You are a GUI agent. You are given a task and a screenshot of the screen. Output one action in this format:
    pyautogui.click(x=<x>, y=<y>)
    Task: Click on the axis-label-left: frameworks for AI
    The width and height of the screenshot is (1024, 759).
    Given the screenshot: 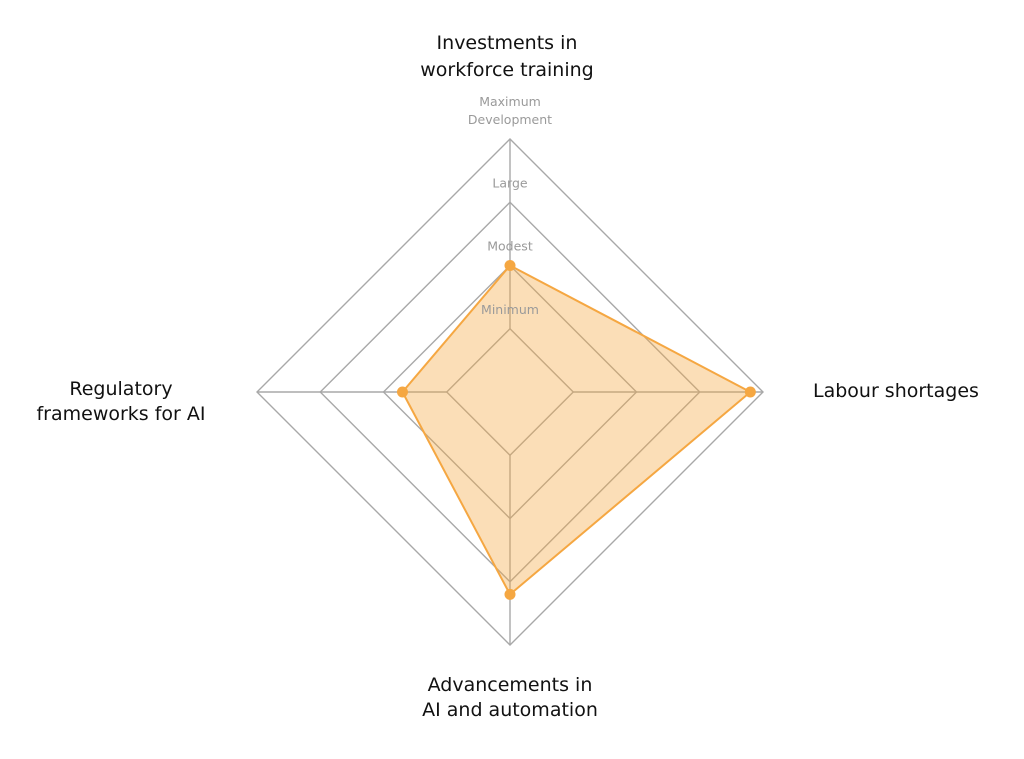 What is the action you would take?
    pyautogui.click(x=120, y=414)
    